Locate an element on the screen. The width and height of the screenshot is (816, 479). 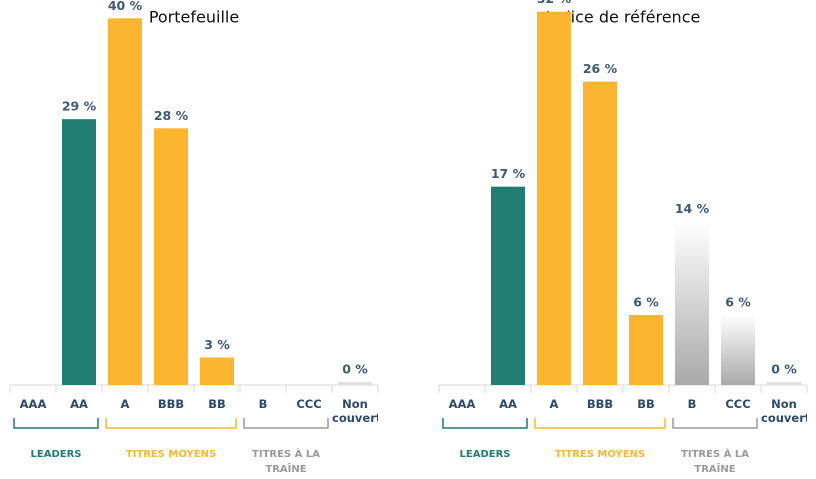
value-label: 3 % is located at coordinates (217, 344).